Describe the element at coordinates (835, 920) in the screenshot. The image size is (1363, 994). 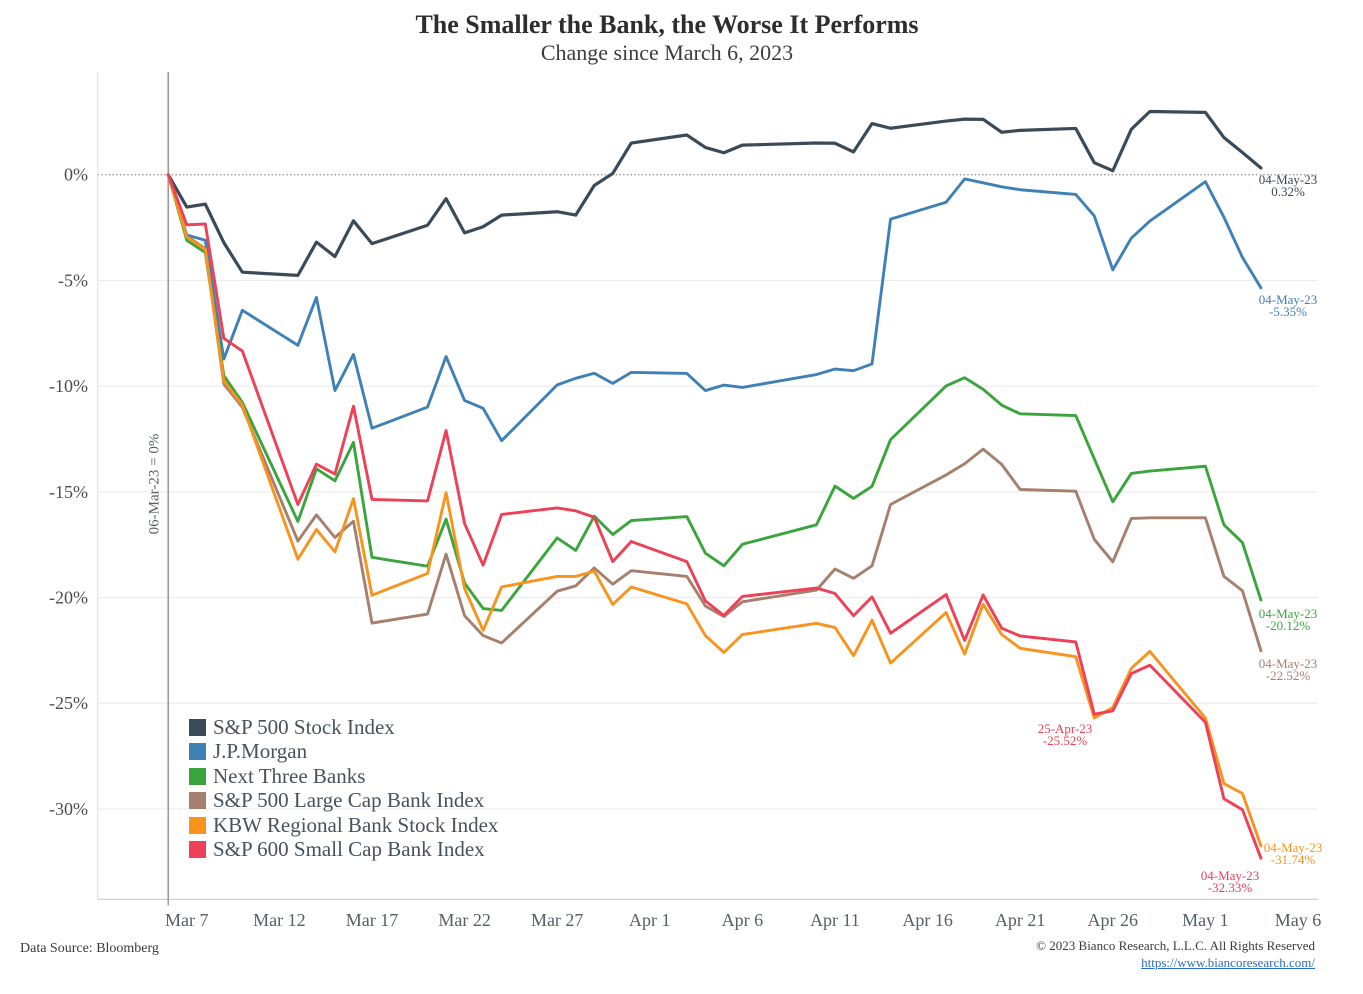
I see `x-axis-label: Apr 11` at that location.